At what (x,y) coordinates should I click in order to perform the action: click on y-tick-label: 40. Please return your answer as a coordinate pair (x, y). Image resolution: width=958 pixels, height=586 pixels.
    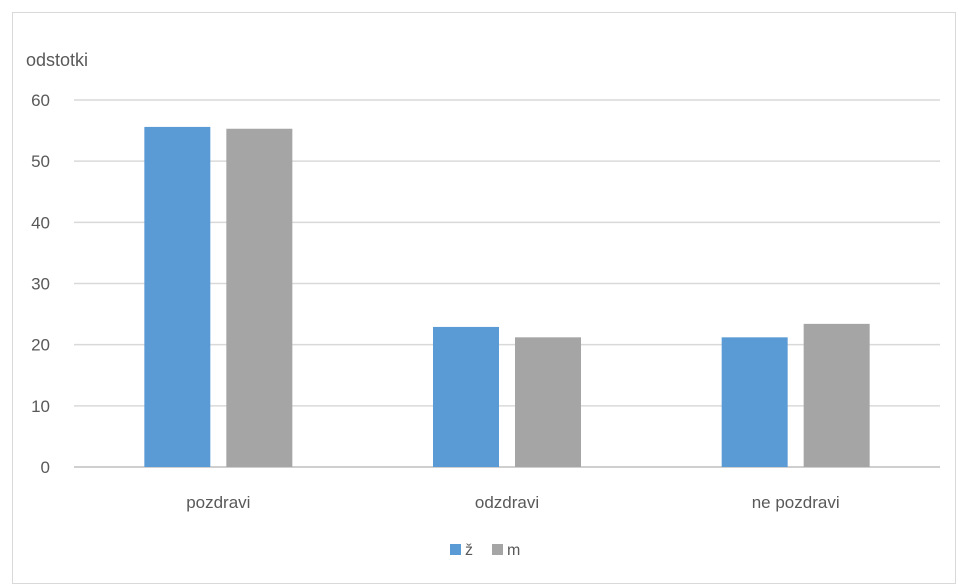
    Looking at the image, I should click on (40, 222).